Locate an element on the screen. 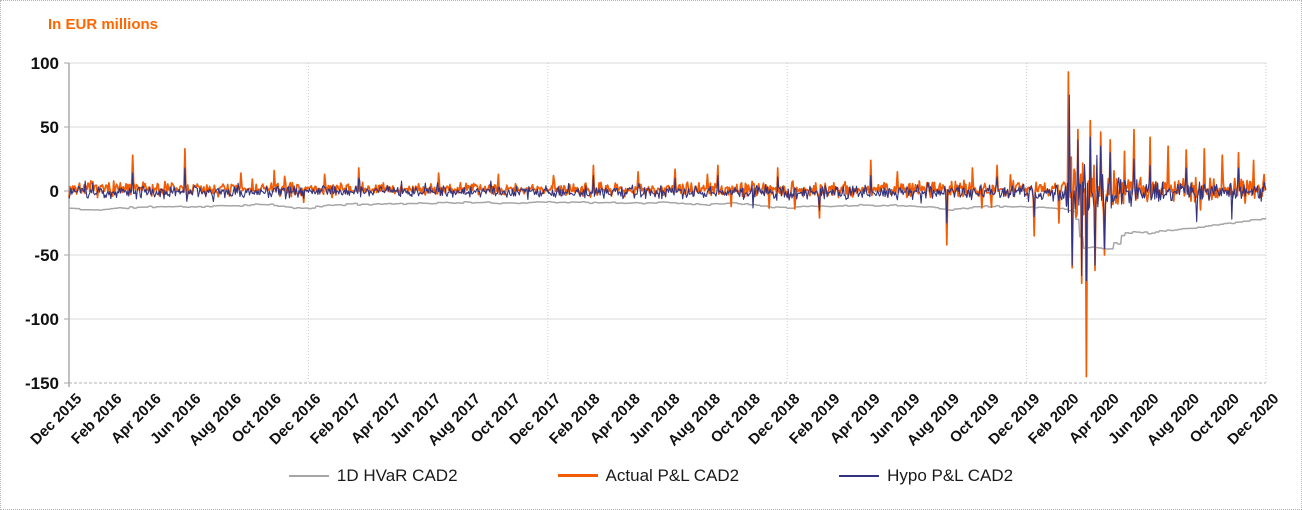  legend-label-hvar: 1D HVaR CAD2 is located at coordinates (397, 475).